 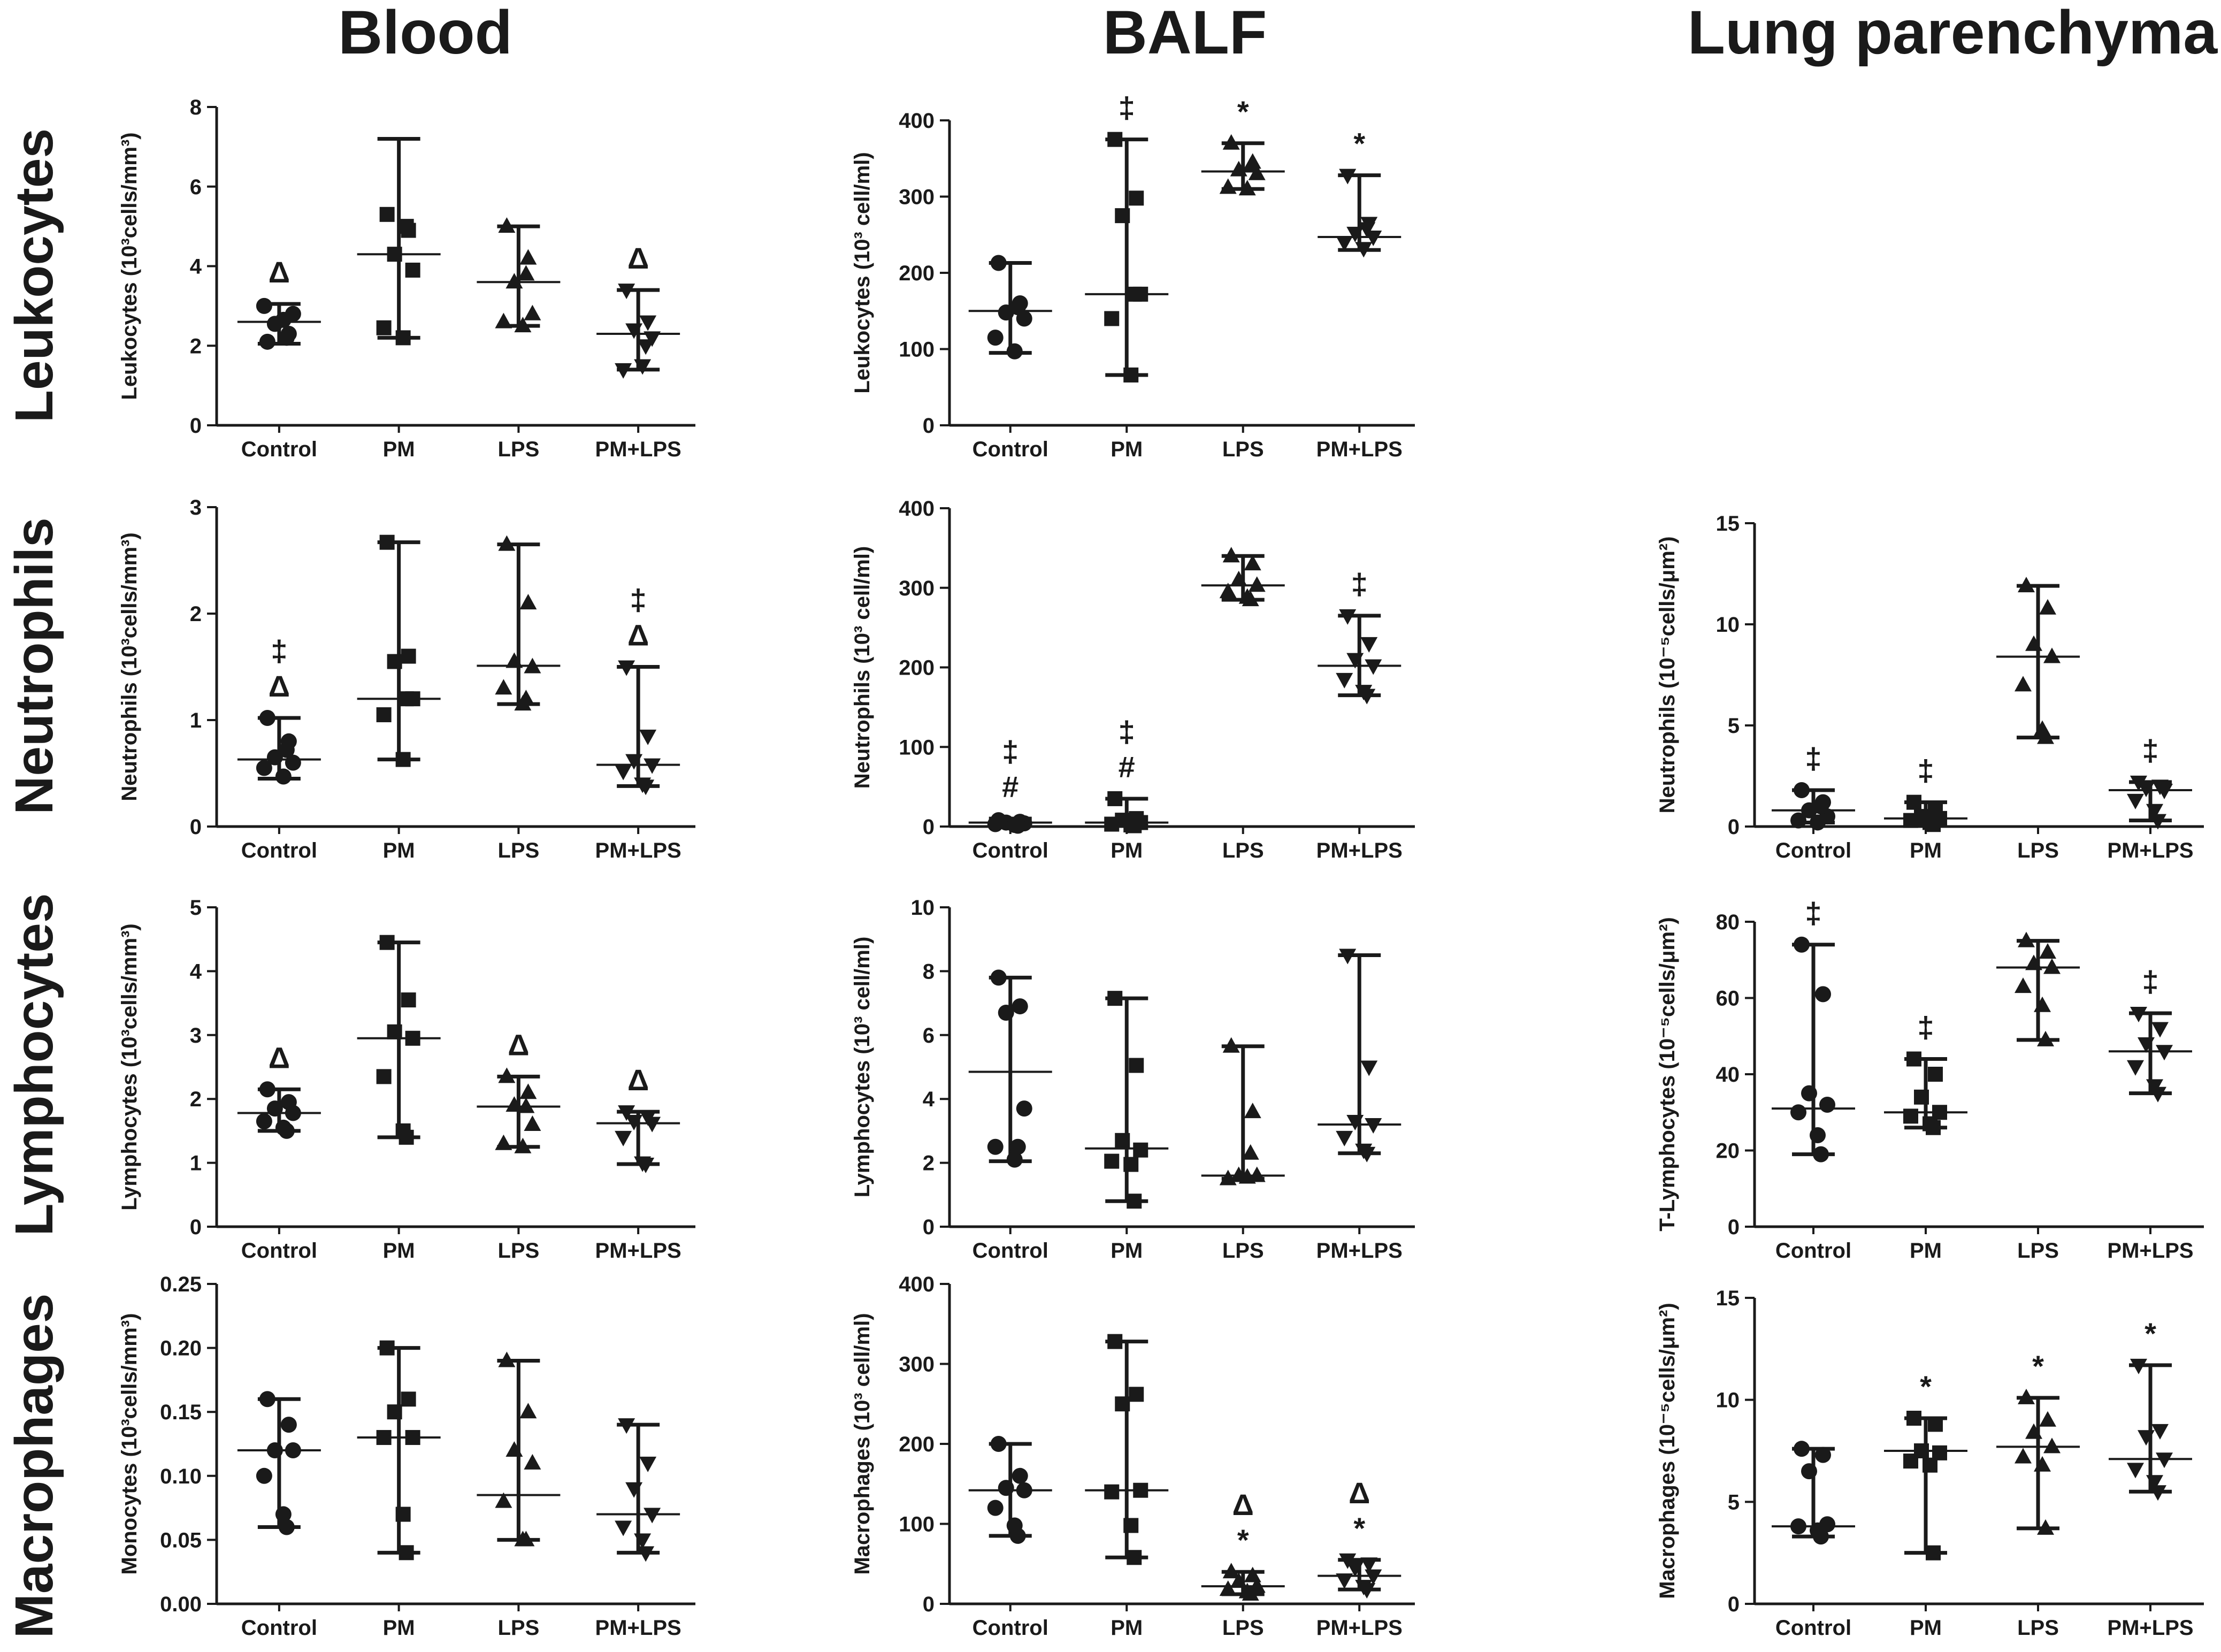 I want to click on y-tick-label: 20, so click(x=1728, y=1151).